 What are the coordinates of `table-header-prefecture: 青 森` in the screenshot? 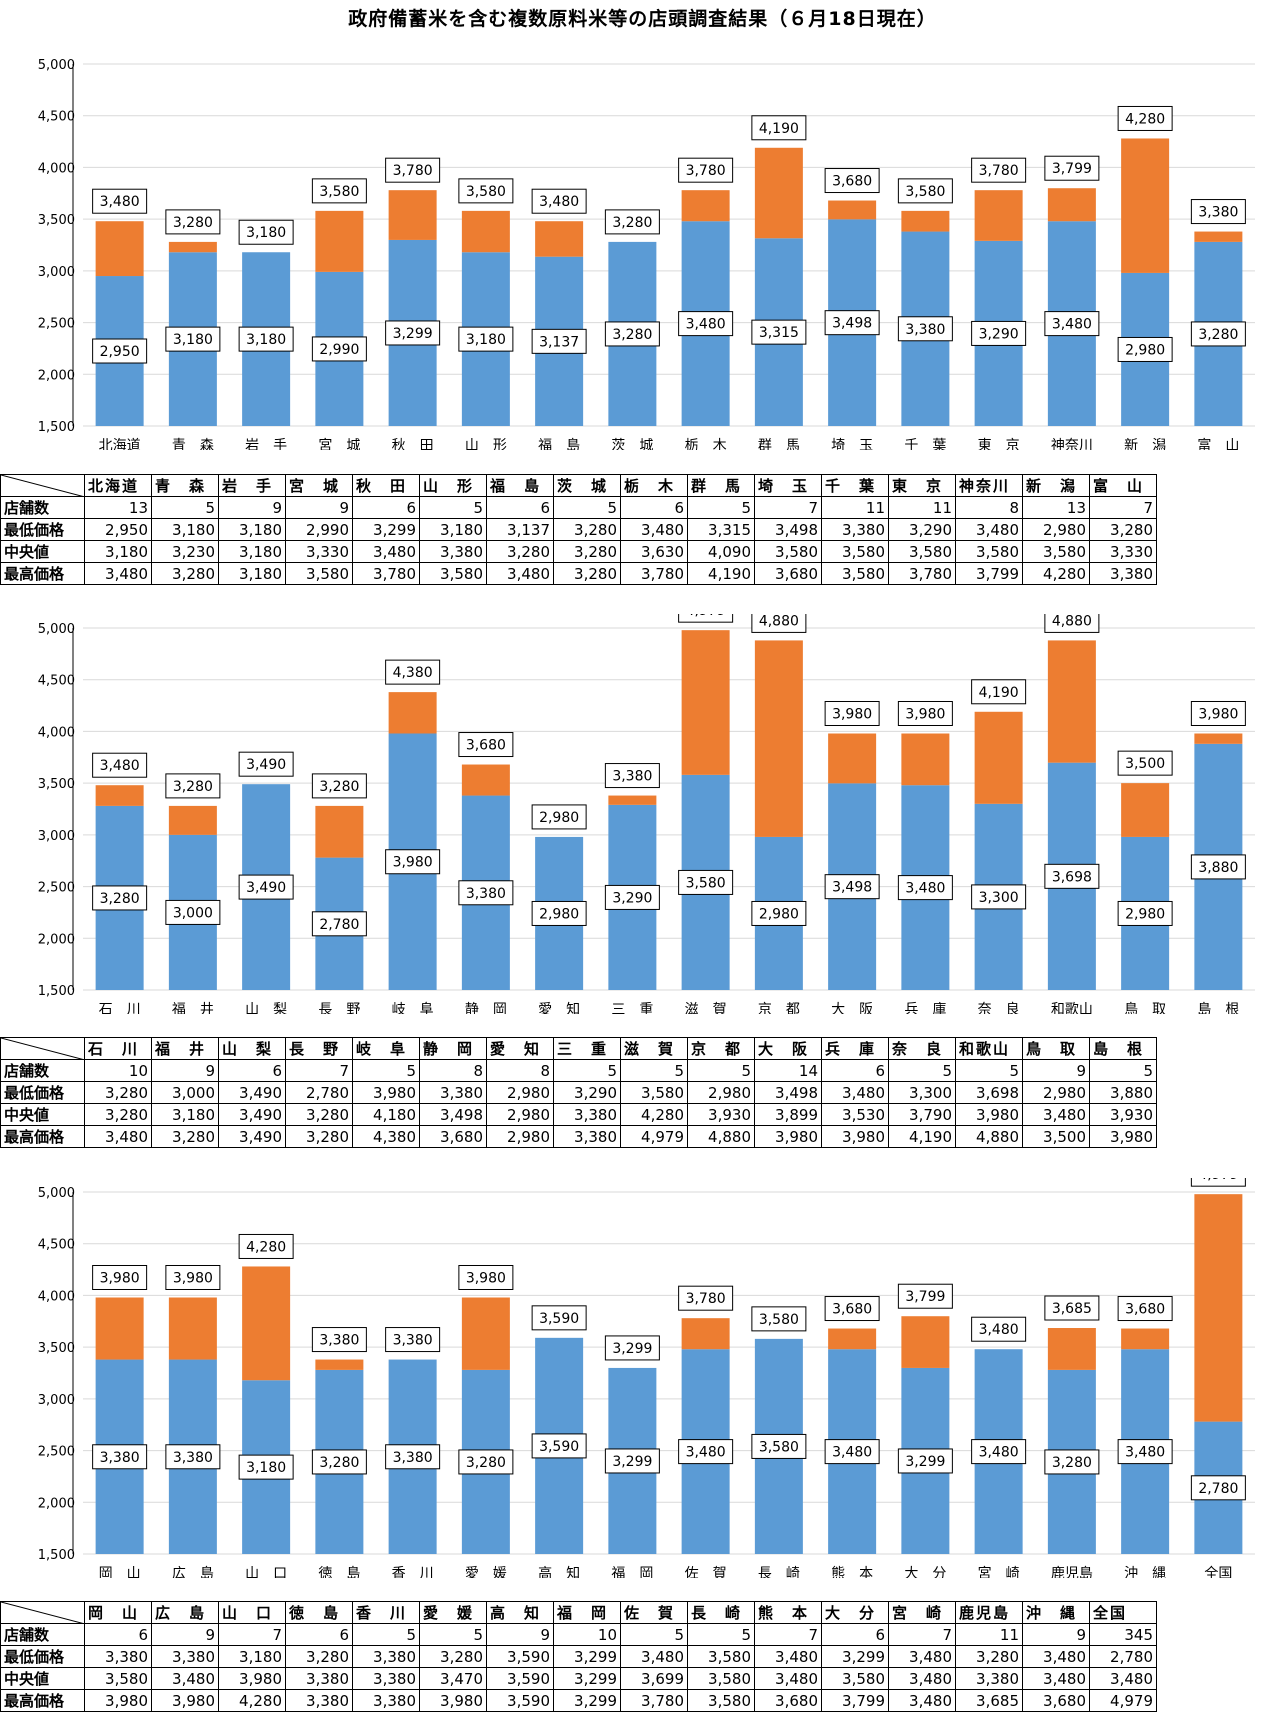 It's located at (185, 485).